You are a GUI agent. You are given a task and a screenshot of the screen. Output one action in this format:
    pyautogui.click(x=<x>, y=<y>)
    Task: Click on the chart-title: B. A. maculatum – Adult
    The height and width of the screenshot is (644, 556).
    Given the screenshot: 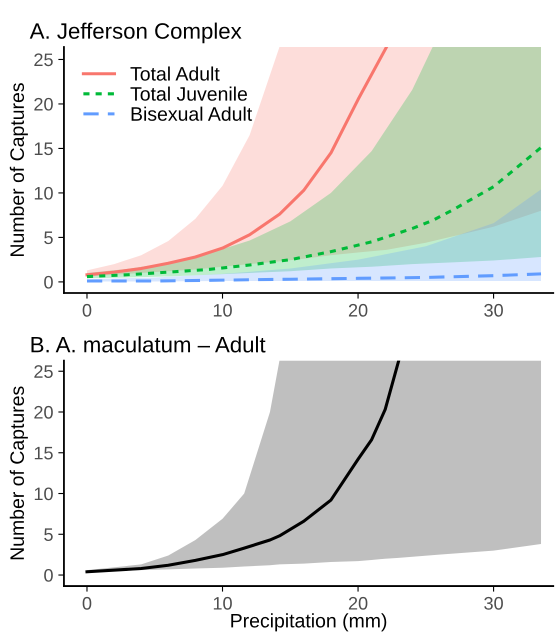 What is the action you would take?
    pyautogui.click(x=149, y=344)
    